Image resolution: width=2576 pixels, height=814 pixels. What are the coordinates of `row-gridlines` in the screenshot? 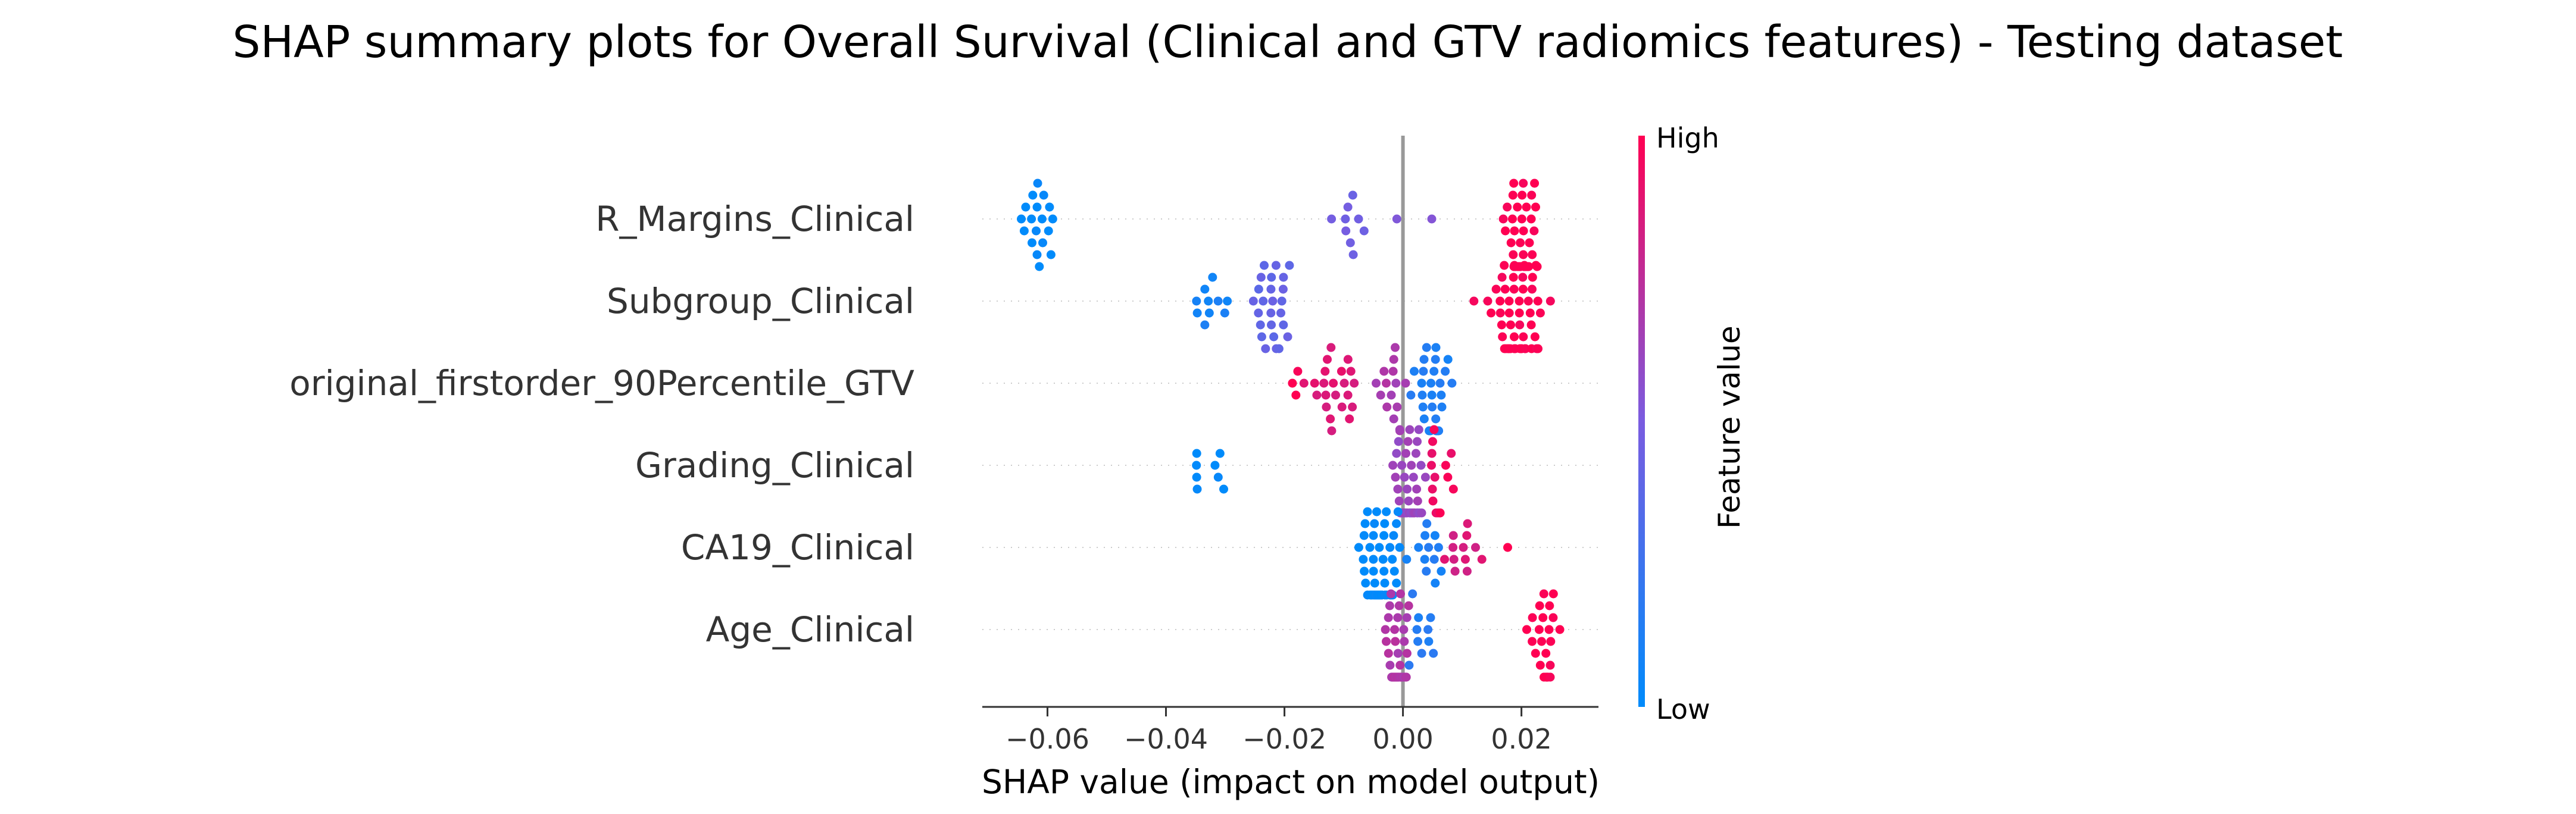 It's located at (1290, 424).